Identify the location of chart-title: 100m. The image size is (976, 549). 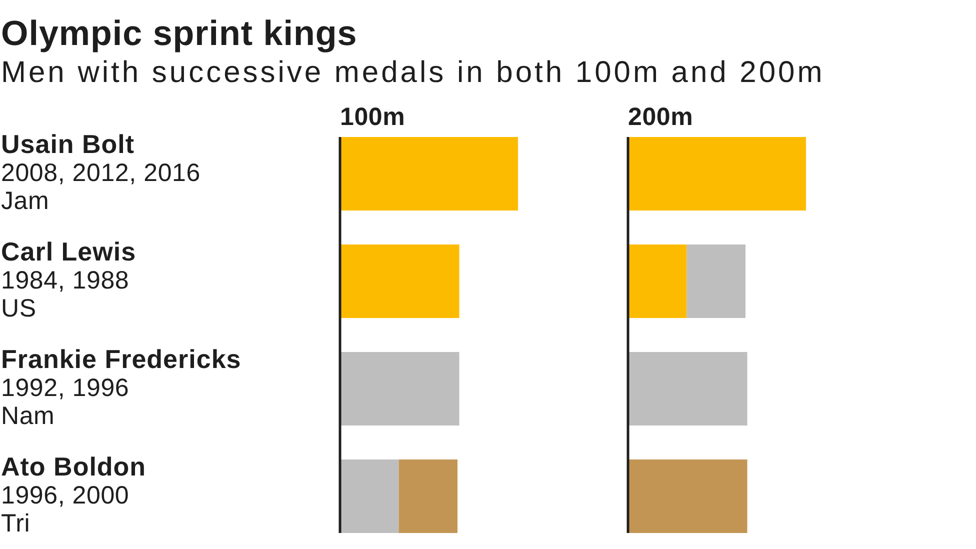
(373, 117).